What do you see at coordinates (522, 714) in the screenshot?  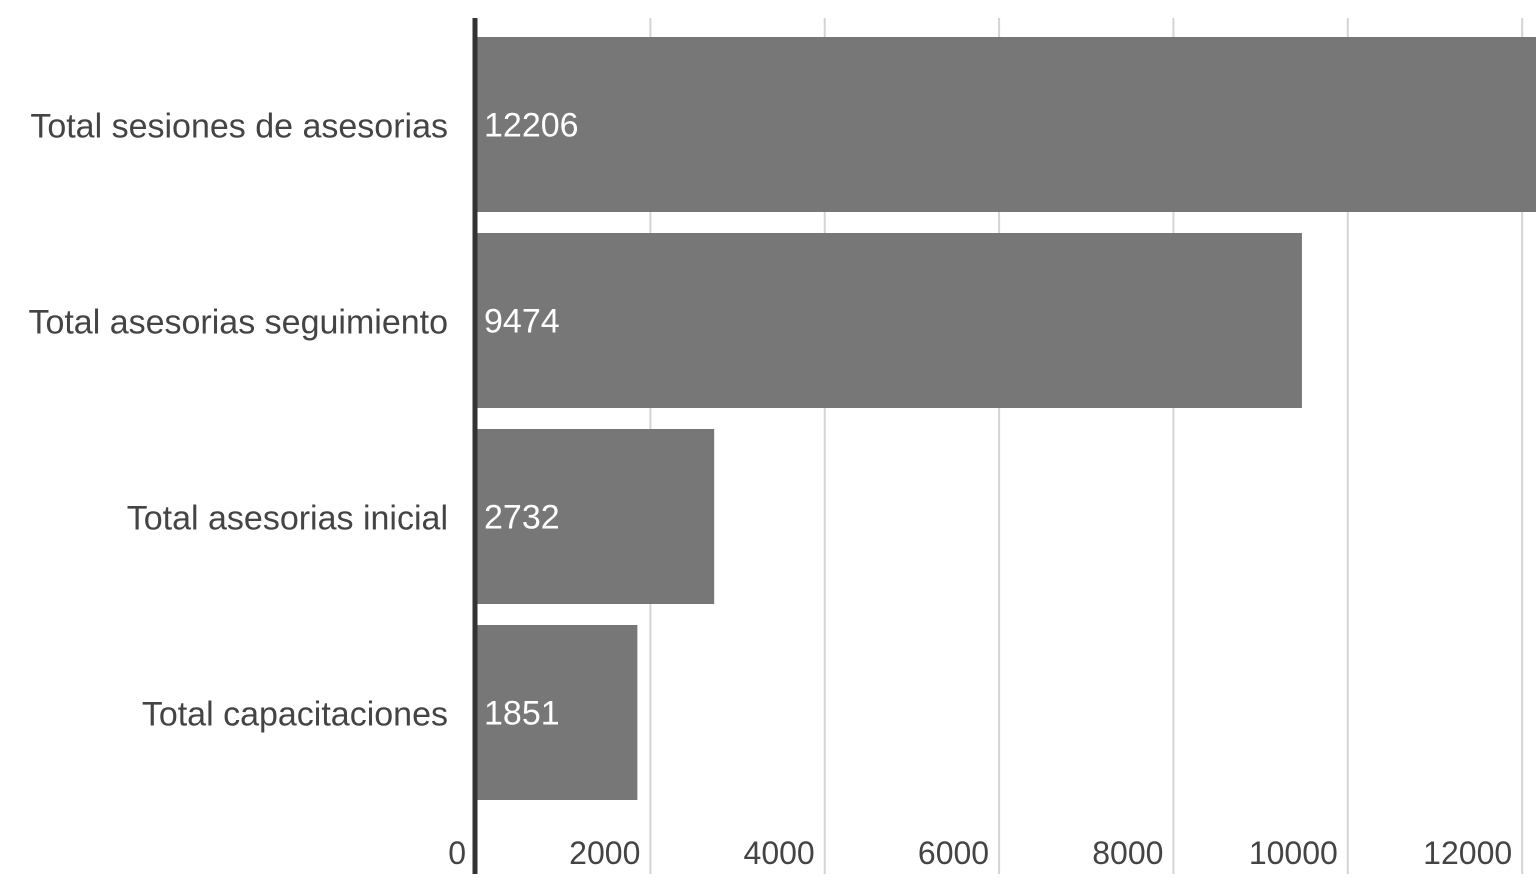 I see `bar-value-label: 1851` at bounding box center [522, 714].